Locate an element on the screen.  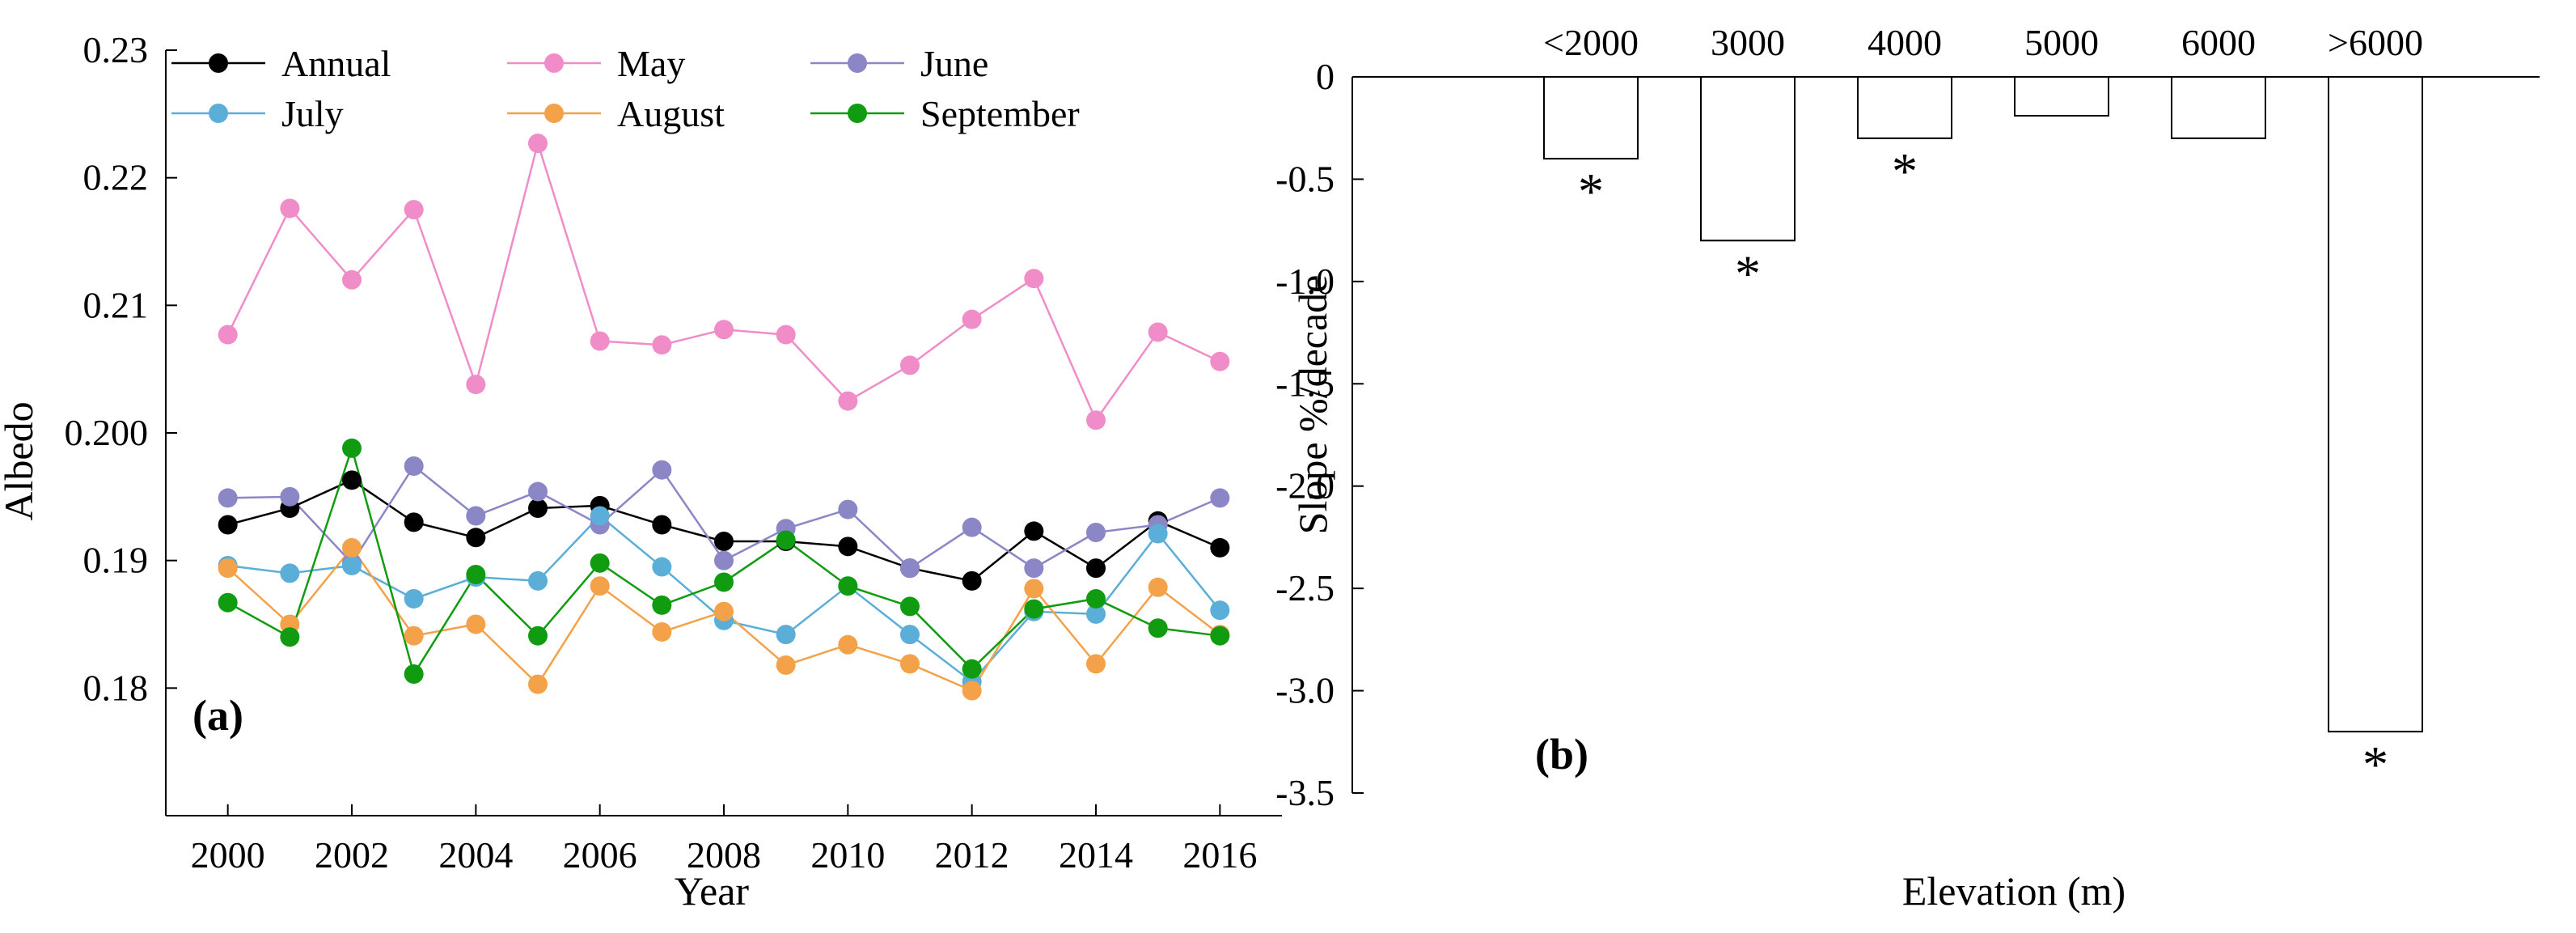
series-line-may is located at coordinates (723, 280).